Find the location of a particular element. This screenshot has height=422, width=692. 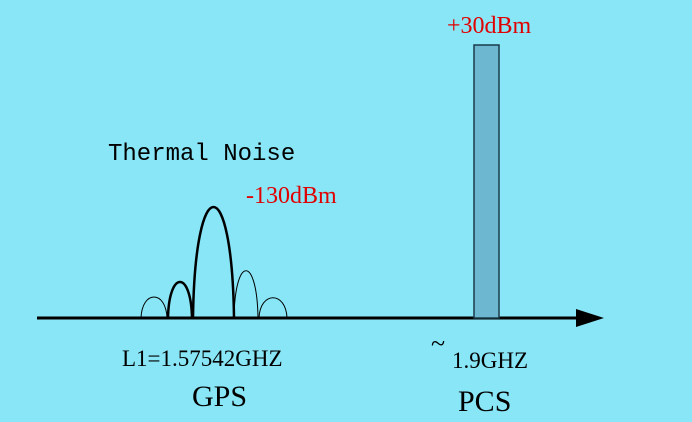

gps-frequency: L1=1.57542GHZ is located at coordinates (202, 358).